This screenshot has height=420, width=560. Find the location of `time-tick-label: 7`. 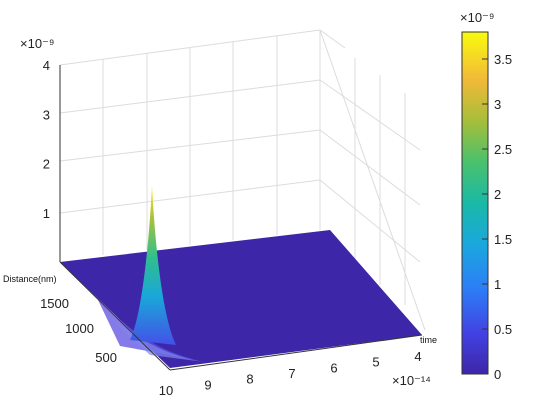

time-tick-label: 7 is located at coordinates (291, 373).